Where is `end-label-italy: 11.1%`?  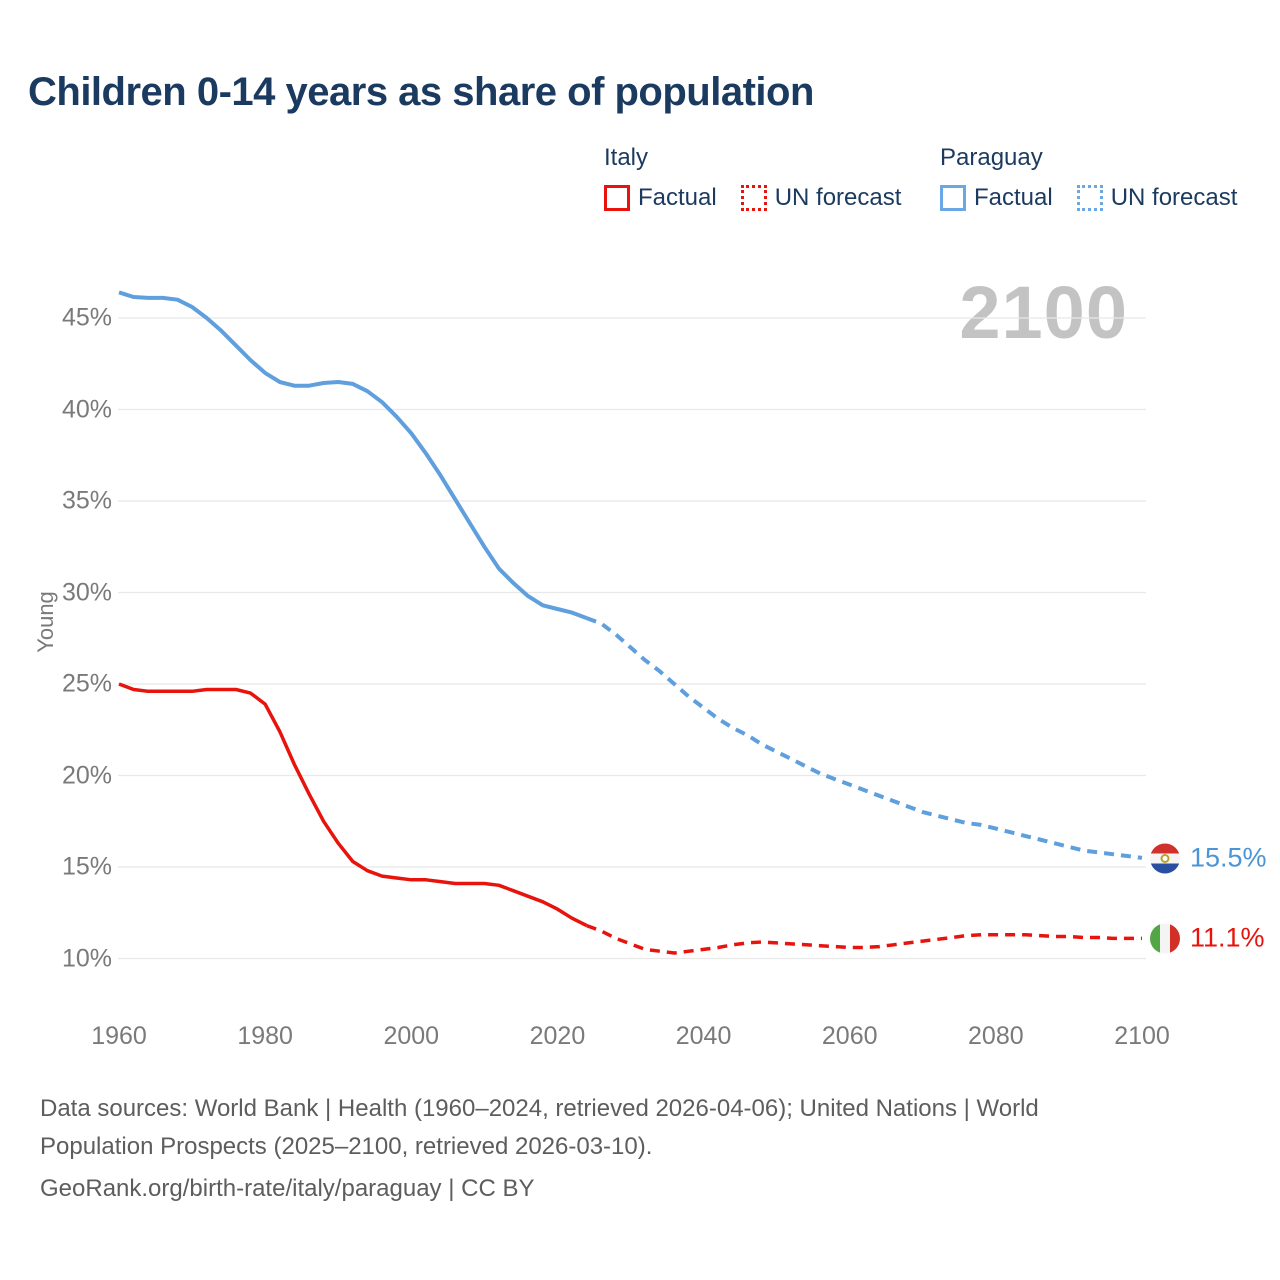
end-label-italy: 11.1% is located at coordinates (1207, 938).